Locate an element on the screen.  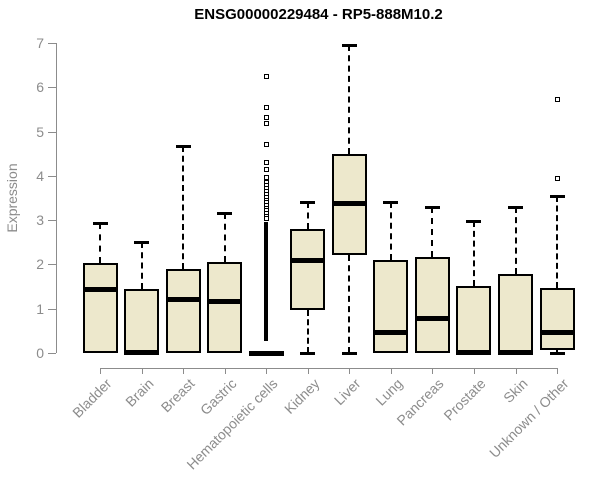
y-tick-label: 7 is located at coordinates (40, 43).